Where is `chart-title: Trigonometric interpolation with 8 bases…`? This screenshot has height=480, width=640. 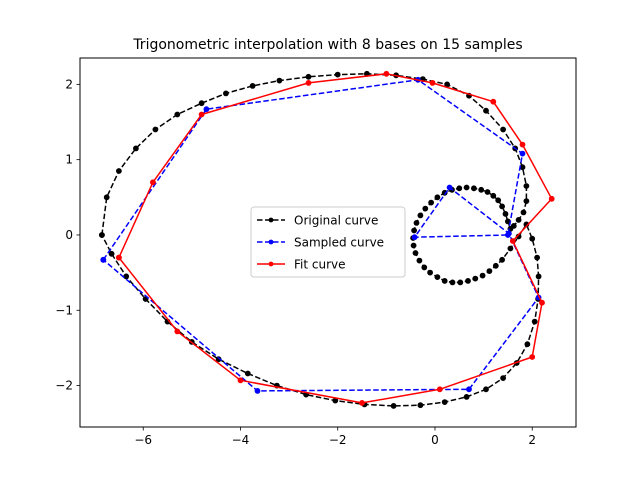 chart-title: Trigonometric interpolation with 8 bases… is located at coordinates (327, 45).